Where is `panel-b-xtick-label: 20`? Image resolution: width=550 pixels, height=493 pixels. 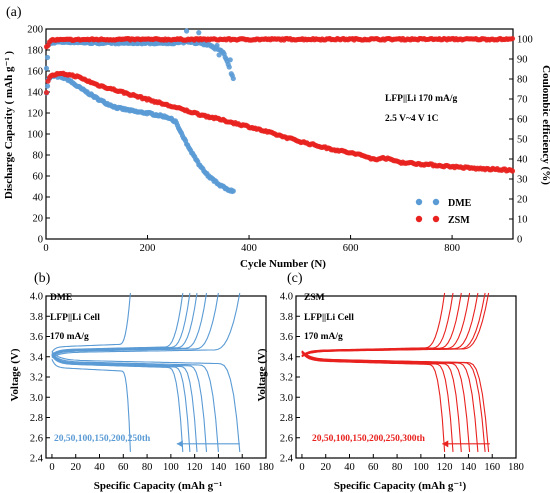 panel-b-xtick-label: 20 is located at coordinates (75, 467).